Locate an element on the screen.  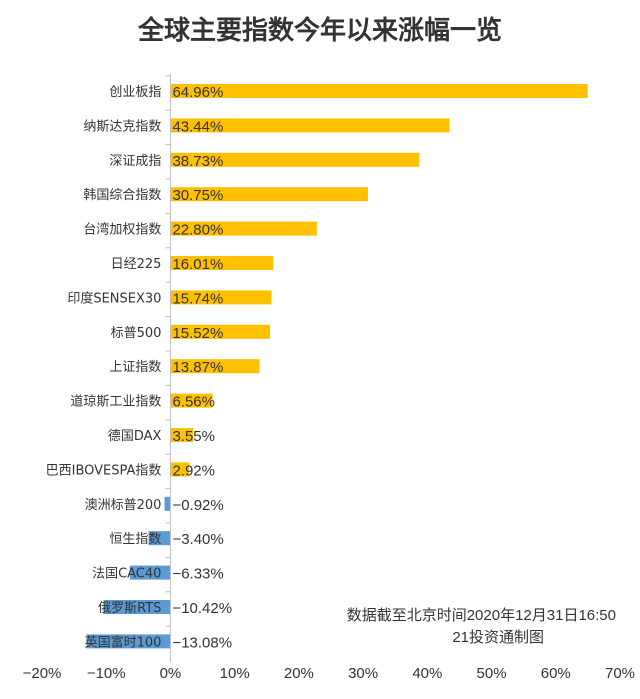
data-label: 13.87% is located at coordinates (197, 367).